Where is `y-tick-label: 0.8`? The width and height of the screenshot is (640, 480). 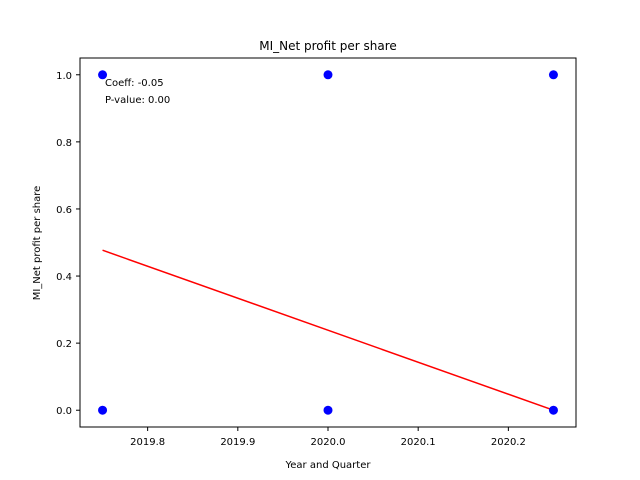
y-tick-label: 0.8 is located at coordinates (64, 143).